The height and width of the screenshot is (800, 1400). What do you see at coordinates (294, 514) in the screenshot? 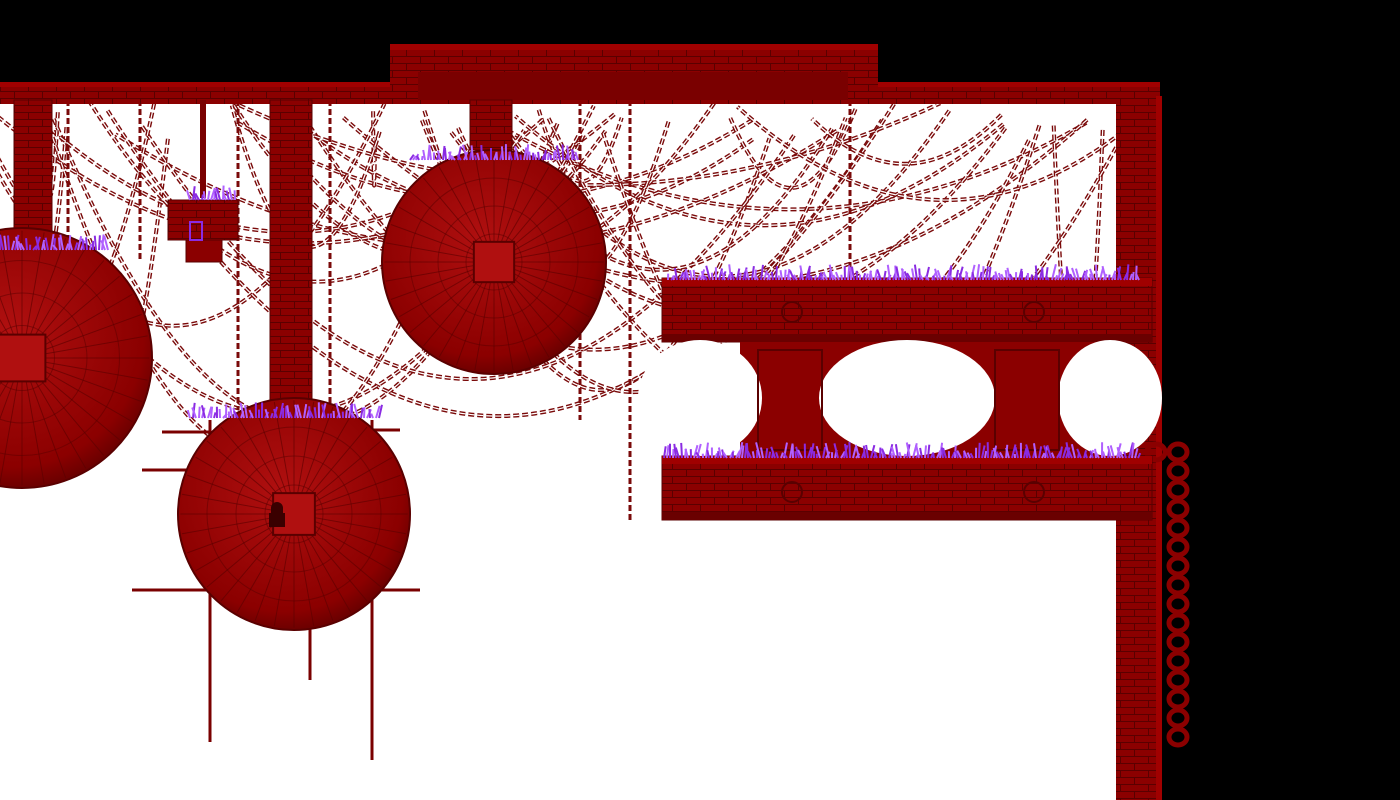
I see `orb-center` at bounding box center [294, 514].